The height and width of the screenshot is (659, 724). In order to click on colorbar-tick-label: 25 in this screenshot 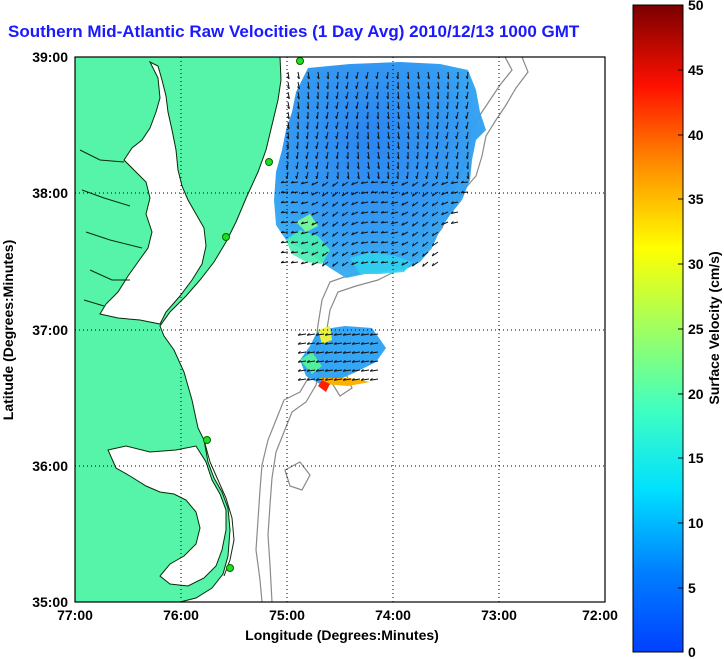, I will do `click(696, 329)`.